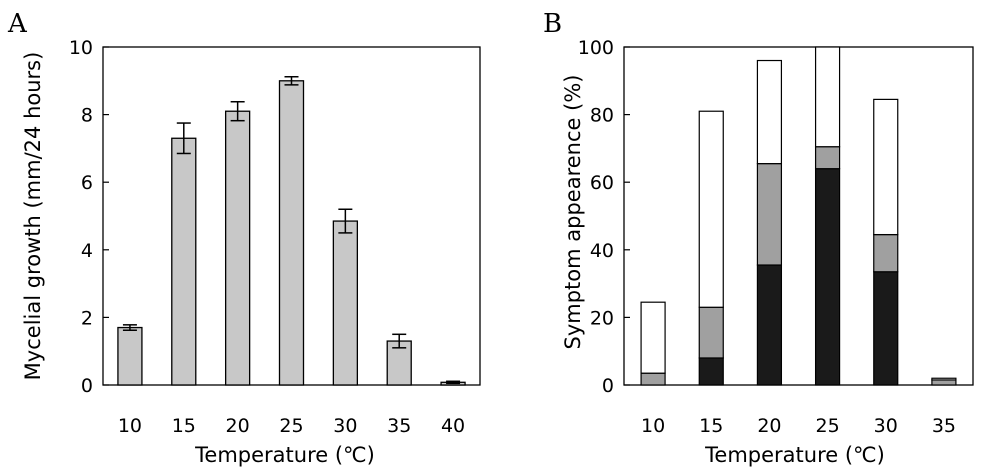 The image size is (985, 471). Describe the element at coordinates (604, 217) in the screenshot. I see `panel-b-y-axis: 0 20 40 60 80 100` at that location.